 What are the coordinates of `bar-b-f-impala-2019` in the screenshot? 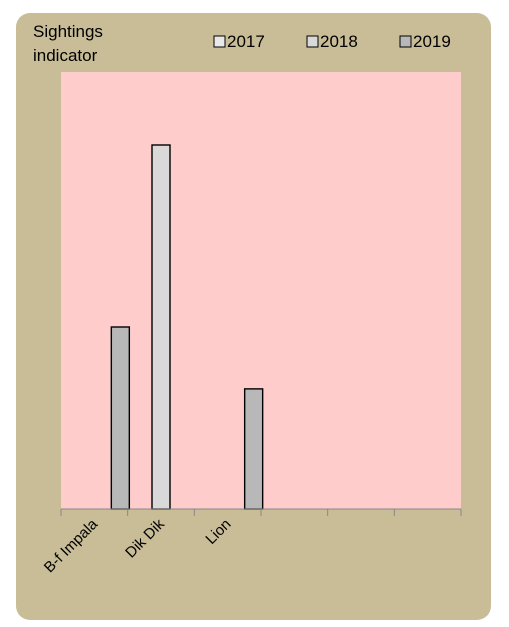 It's located at (120, 418).